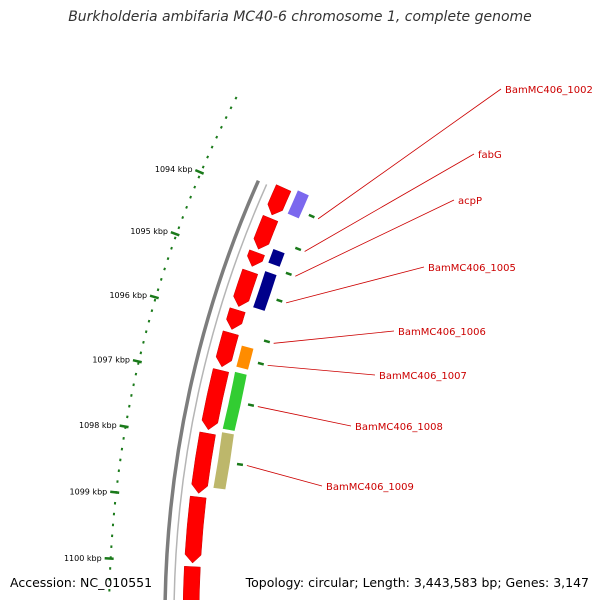 The width and height of the screenshot is (600, 600). Describe the element at coordinates (98, 425) in the screenshot. I see `ruler-label: 1098 kbp` at that location.